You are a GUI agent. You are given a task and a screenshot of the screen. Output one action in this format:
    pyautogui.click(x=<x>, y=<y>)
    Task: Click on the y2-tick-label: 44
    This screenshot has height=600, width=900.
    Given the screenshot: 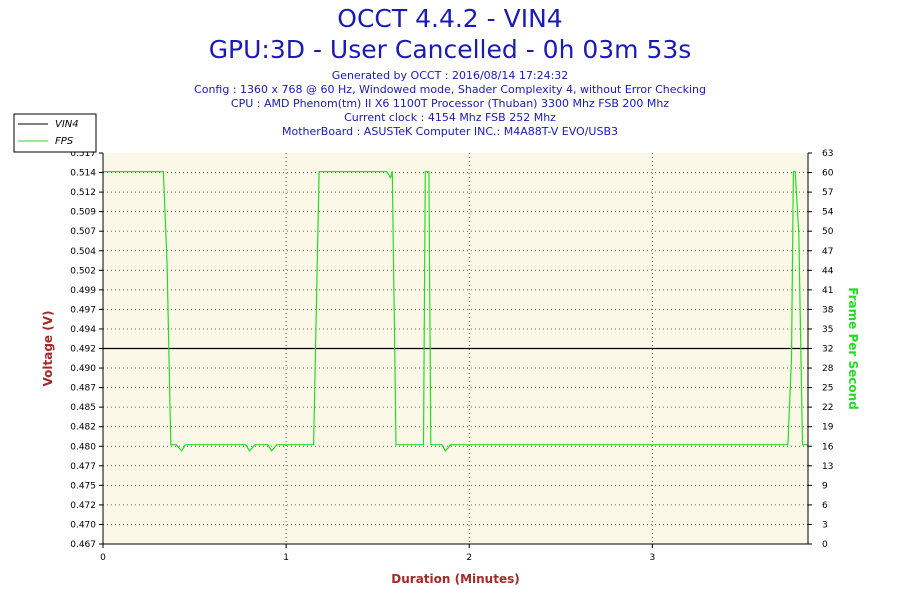 What is the action you would take?
    pyautogui.click(x=828, y=271)
    